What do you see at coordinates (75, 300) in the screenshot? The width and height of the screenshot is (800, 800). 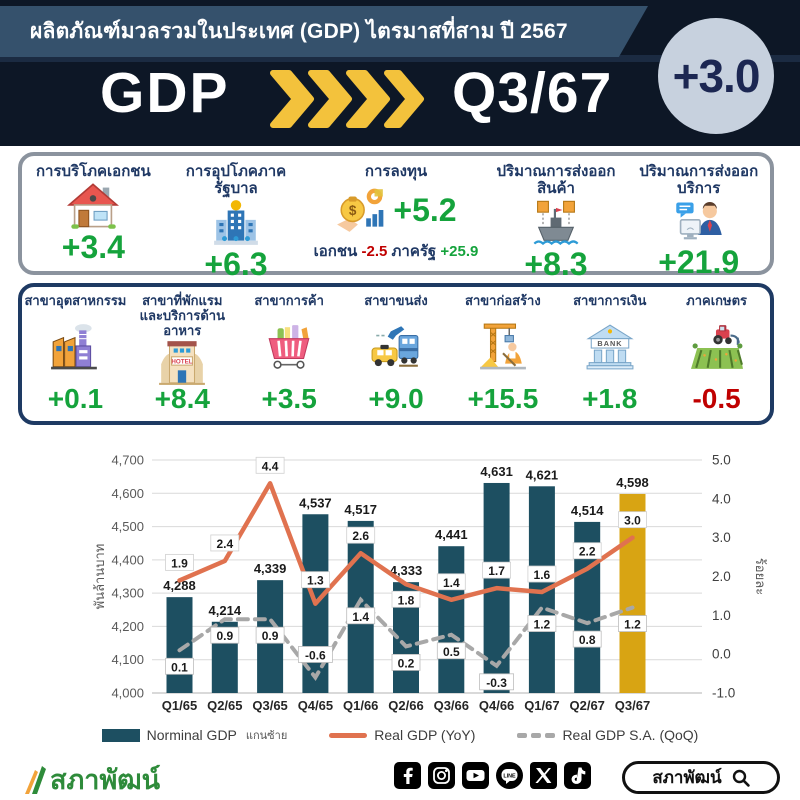 I see `sector-label: สาขาอุตสาหกรรม` at bounding box center [75, 300].